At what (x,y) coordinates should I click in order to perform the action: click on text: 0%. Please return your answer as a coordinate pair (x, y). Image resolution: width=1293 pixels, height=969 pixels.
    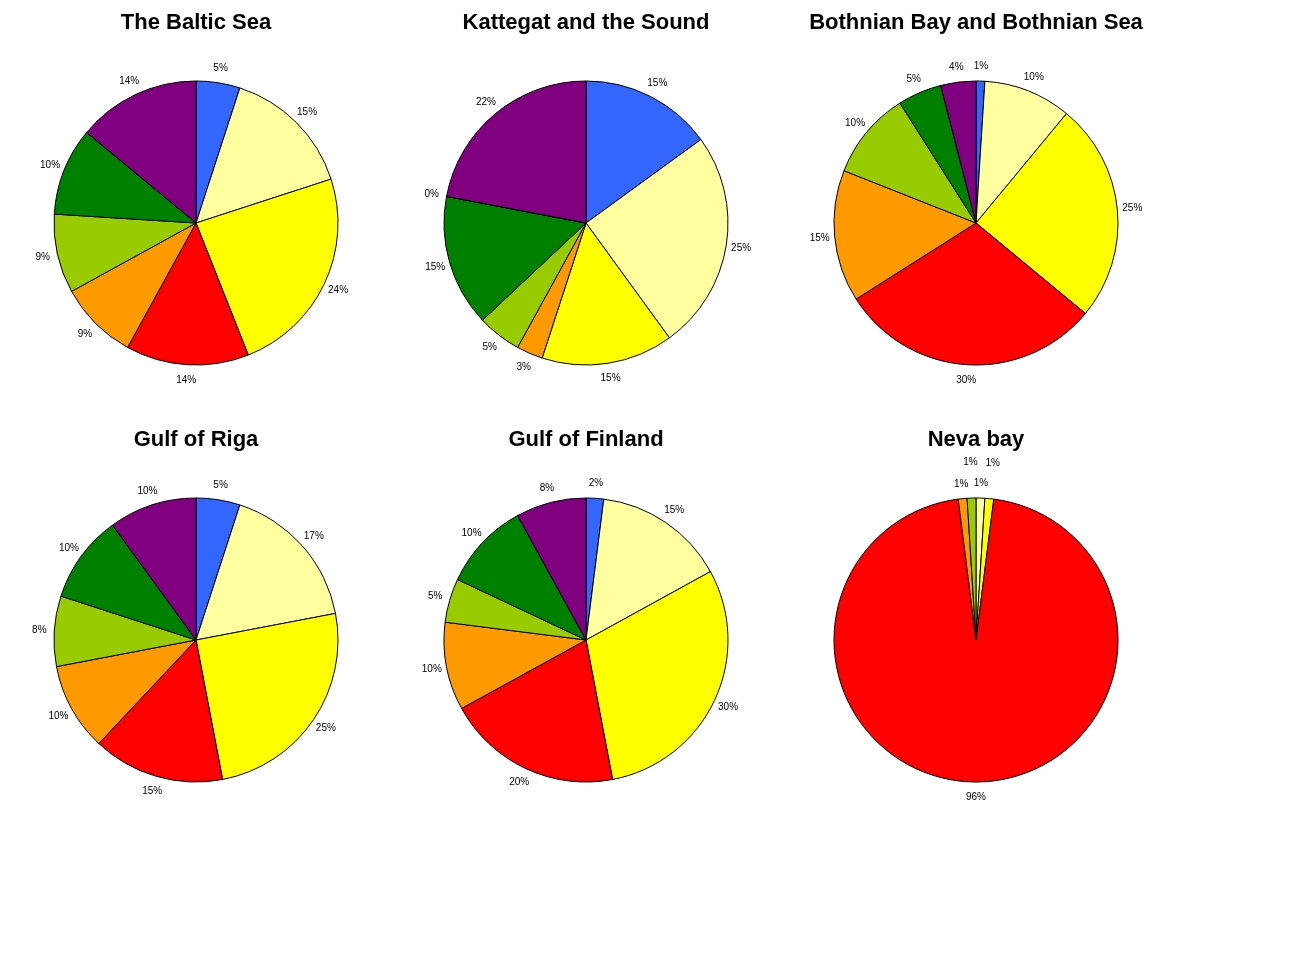
    Looking at the image, I should click on (432, 193).